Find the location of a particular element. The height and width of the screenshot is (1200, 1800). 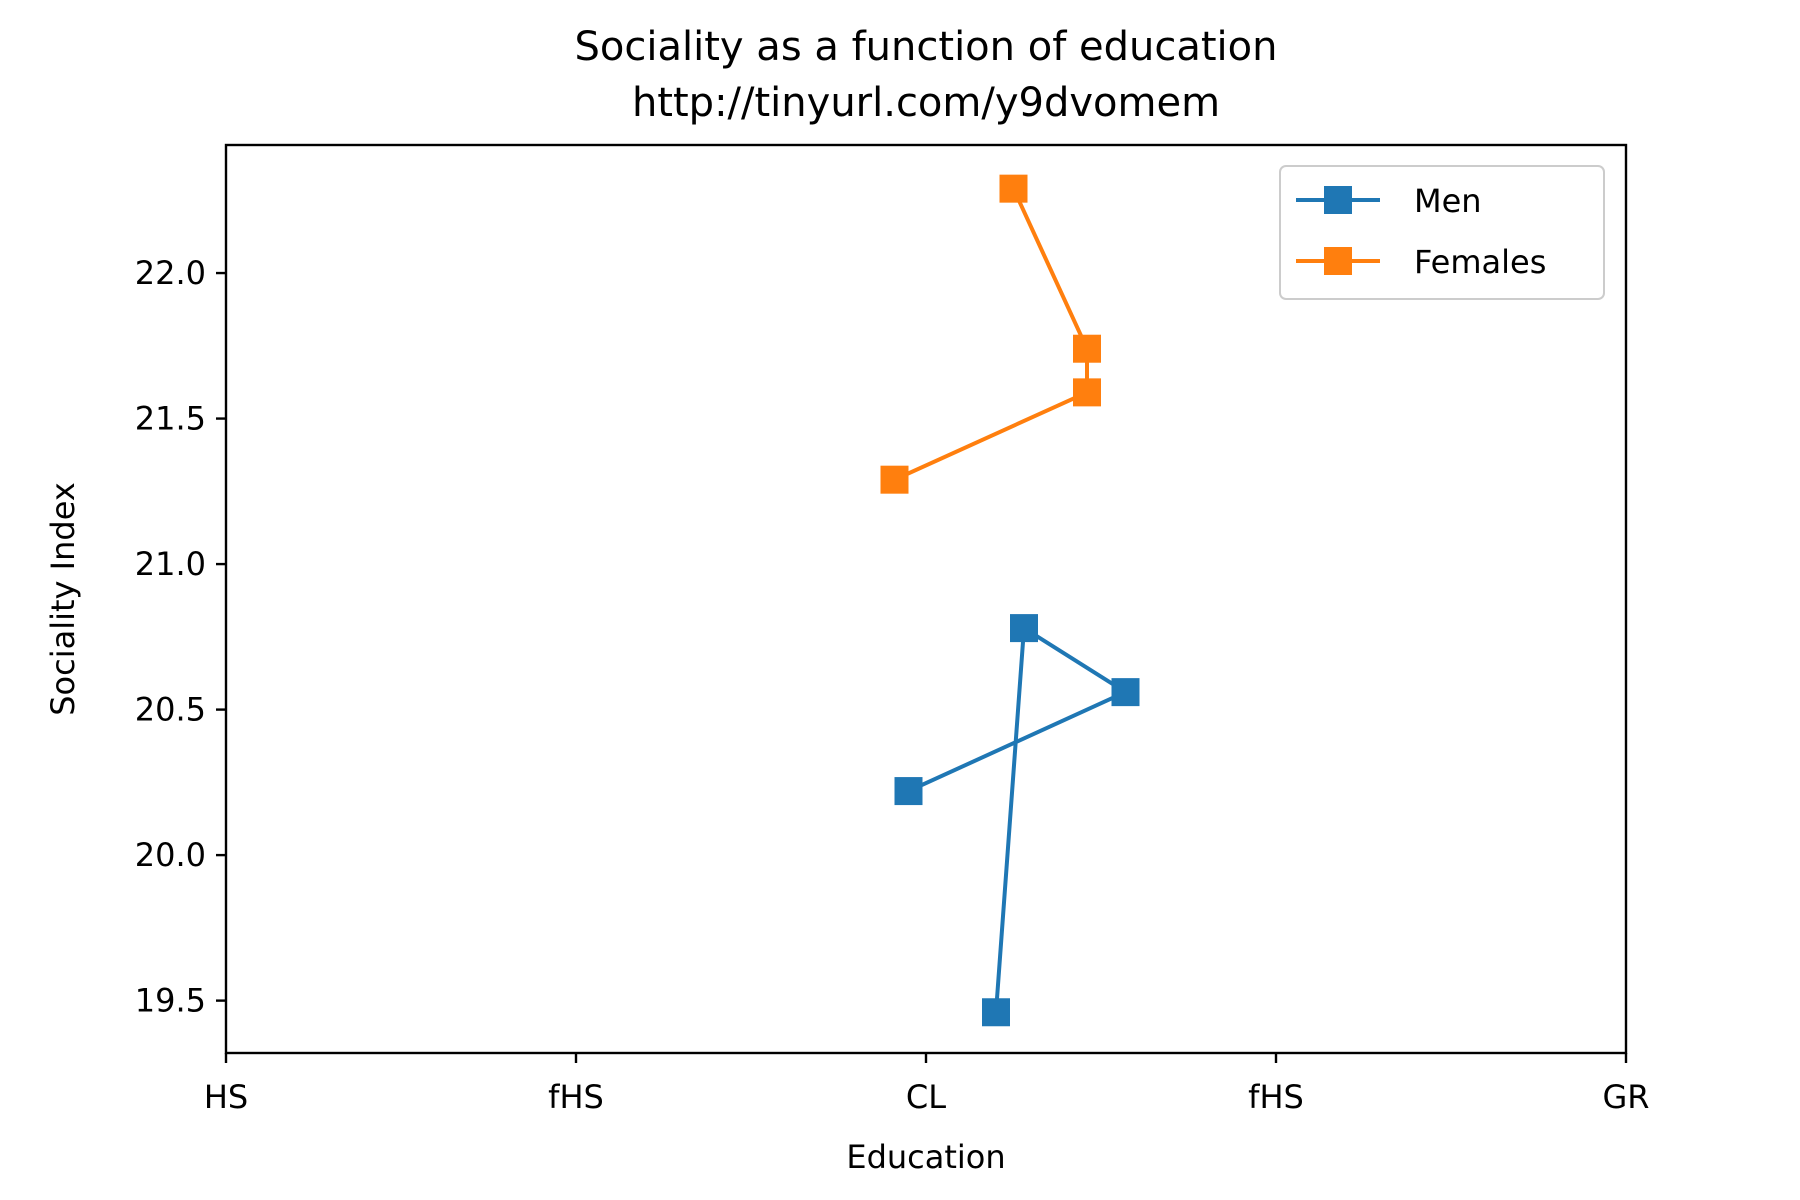

y-tick-label: 22.0 is located at coordinates (170, 273).